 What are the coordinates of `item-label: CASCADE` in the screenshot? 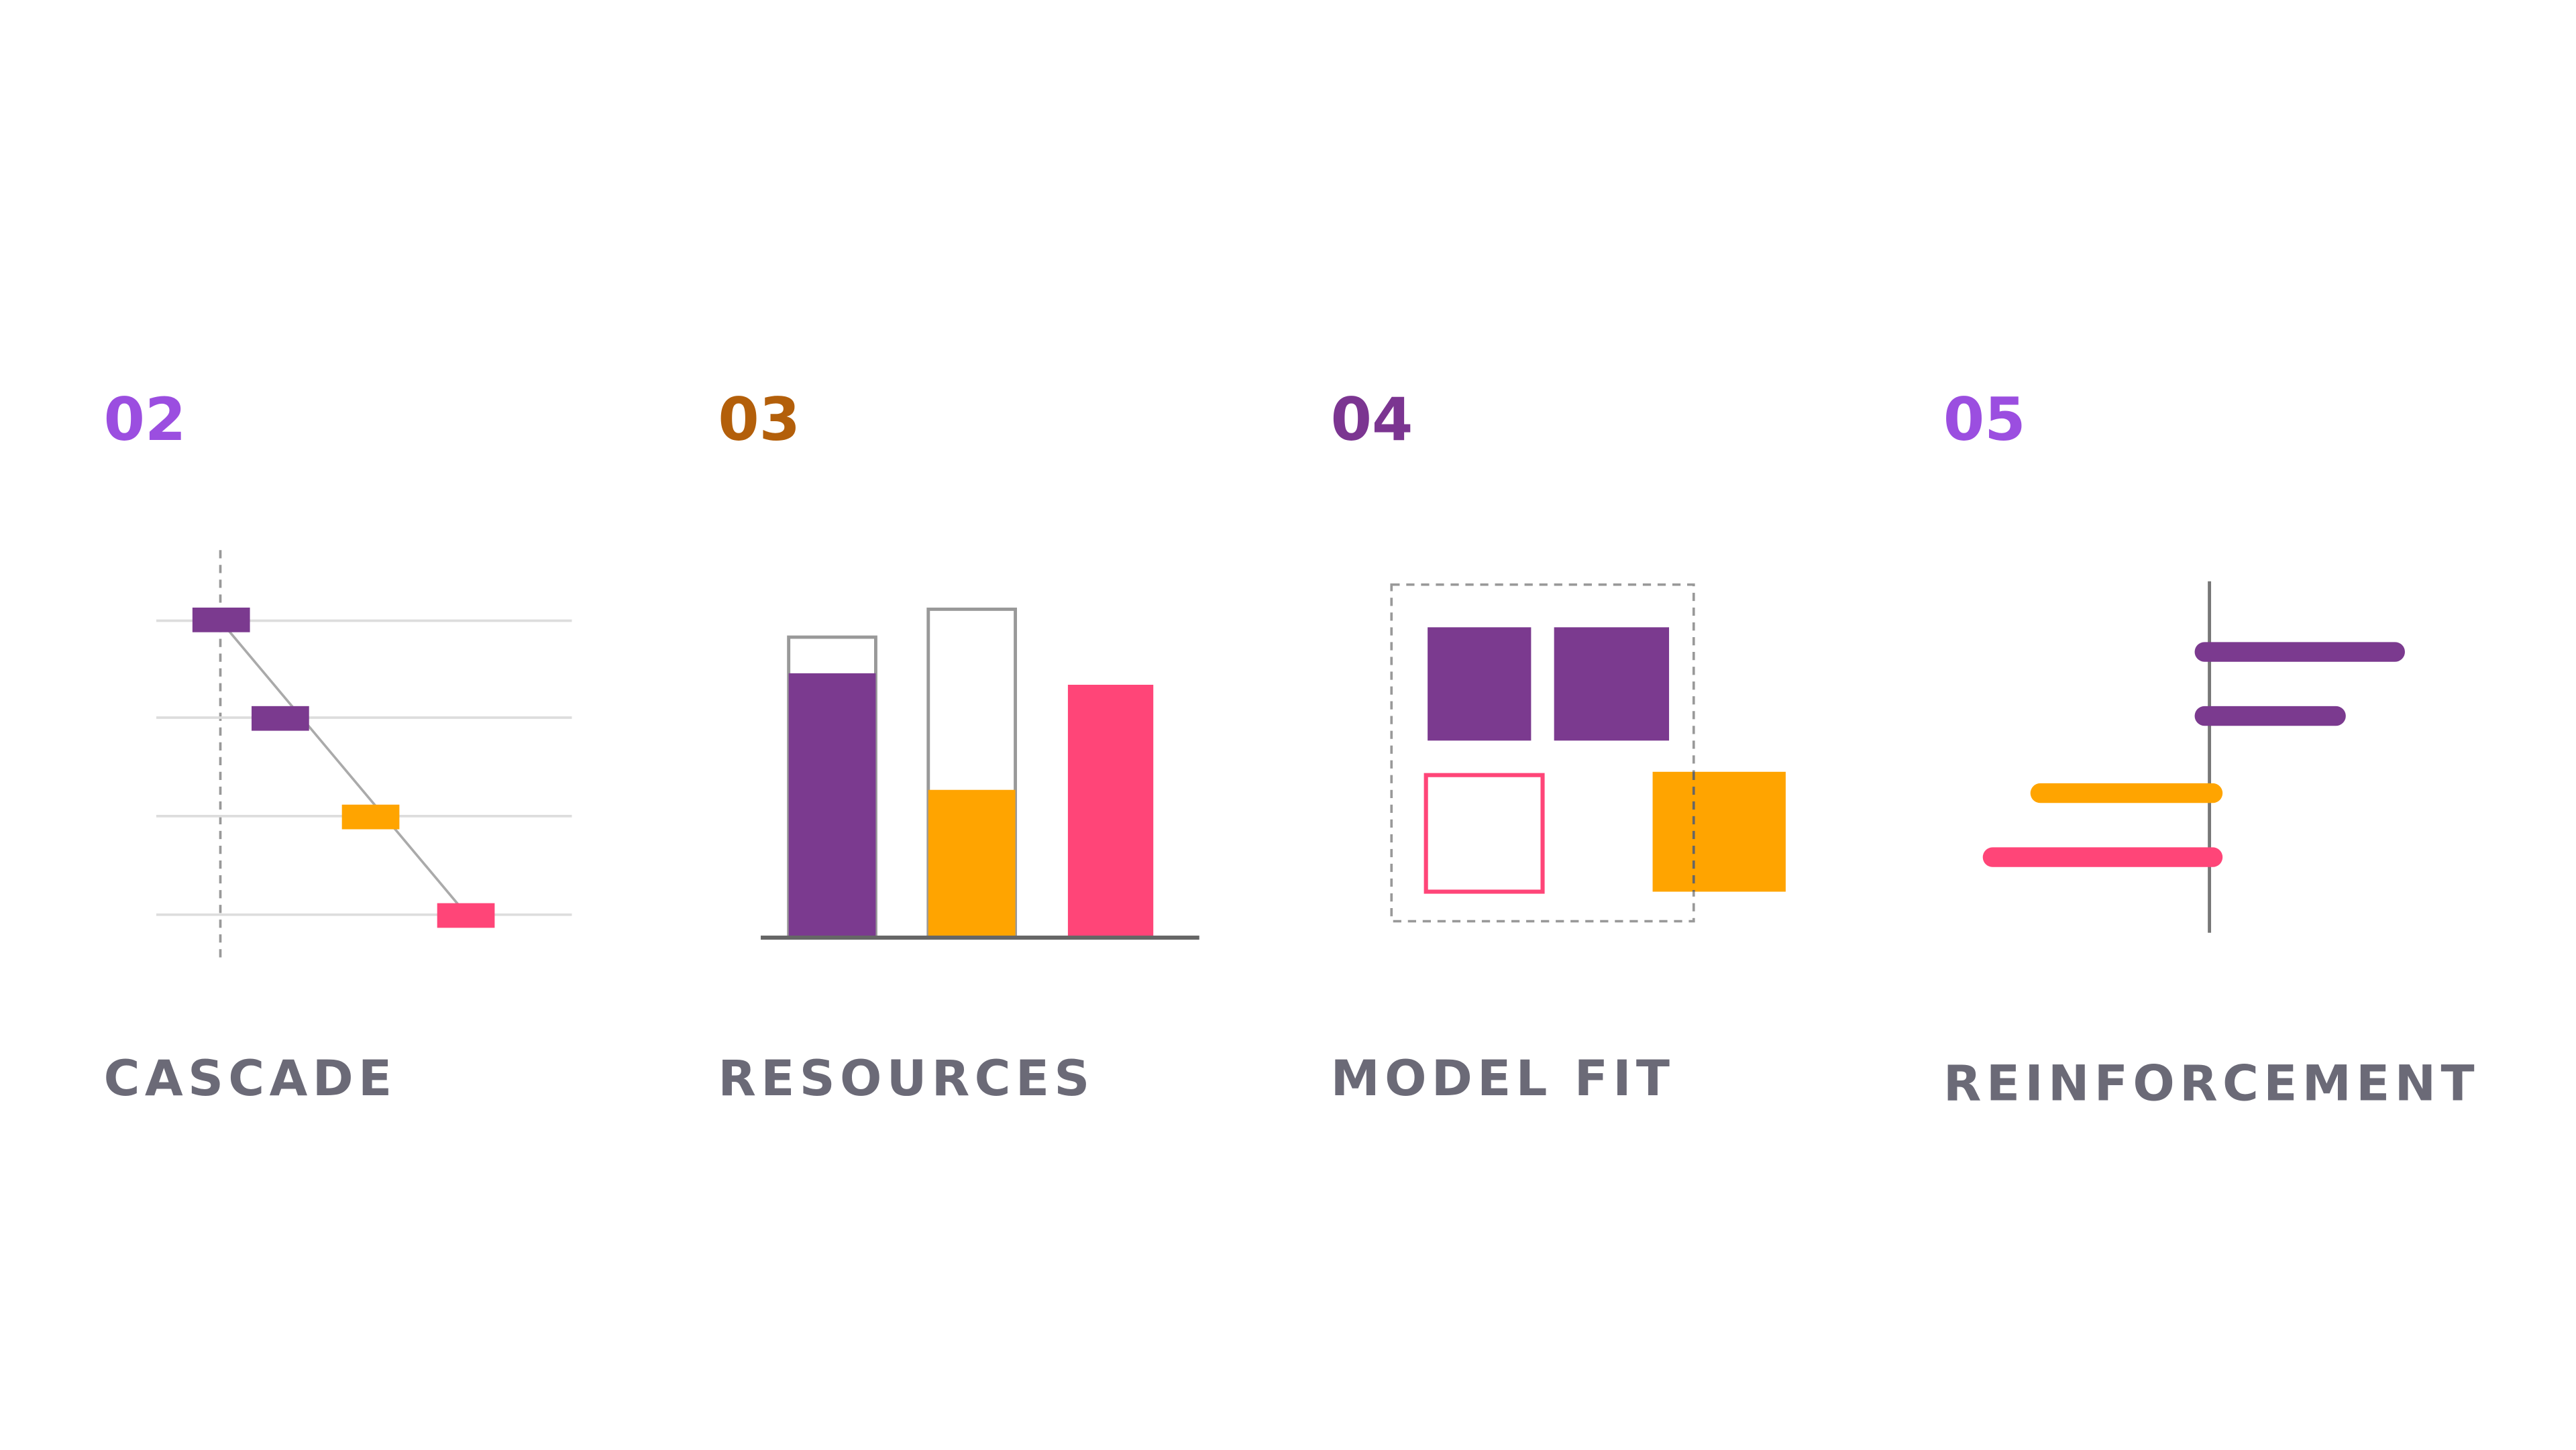 It's located at (250, 1078).